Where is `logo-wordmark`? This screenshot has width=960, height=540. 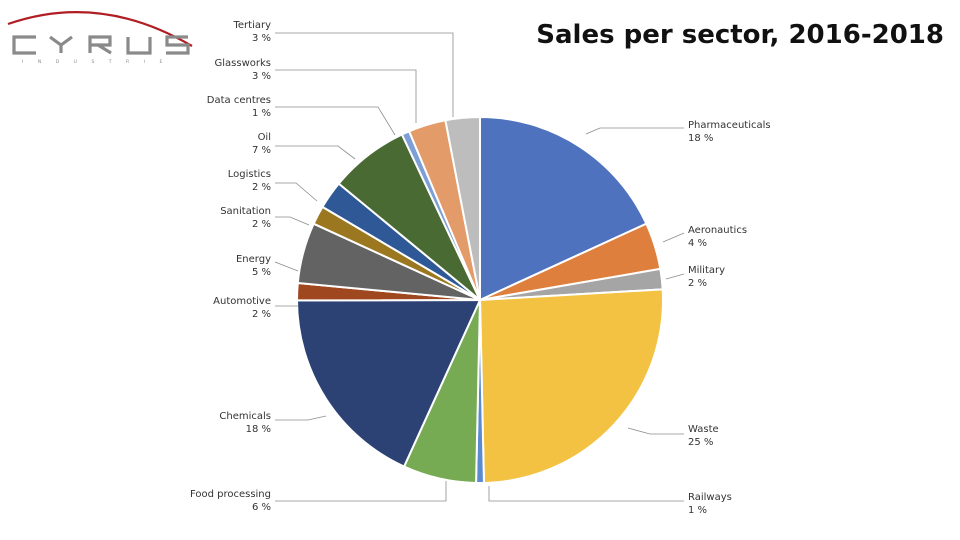 logo-wordmark is located at coordinates (101, 45).